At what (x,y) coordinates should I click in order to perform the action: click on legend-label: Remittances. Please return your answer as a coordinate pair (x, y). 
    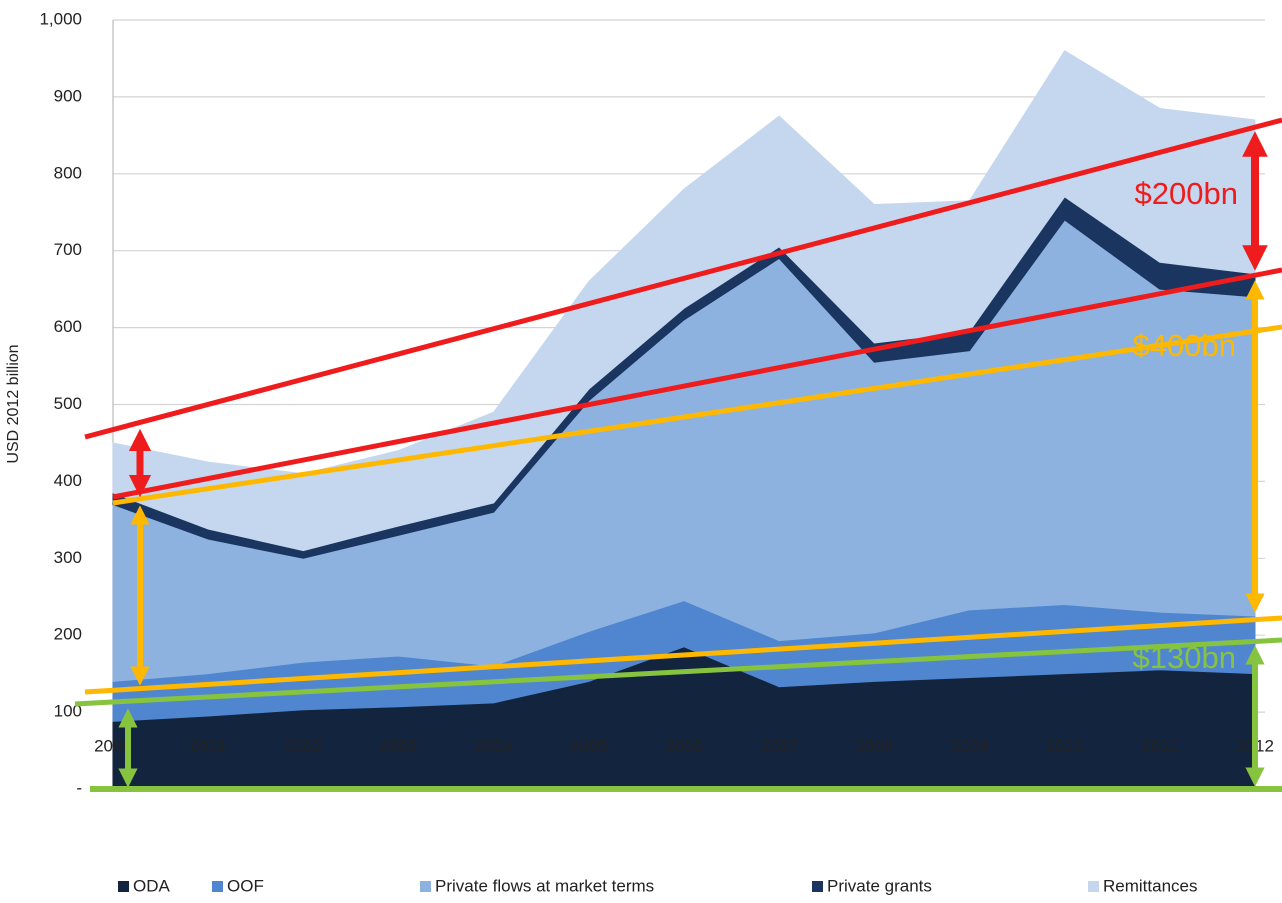
    Looking at the image, I should click on (1150, 885).